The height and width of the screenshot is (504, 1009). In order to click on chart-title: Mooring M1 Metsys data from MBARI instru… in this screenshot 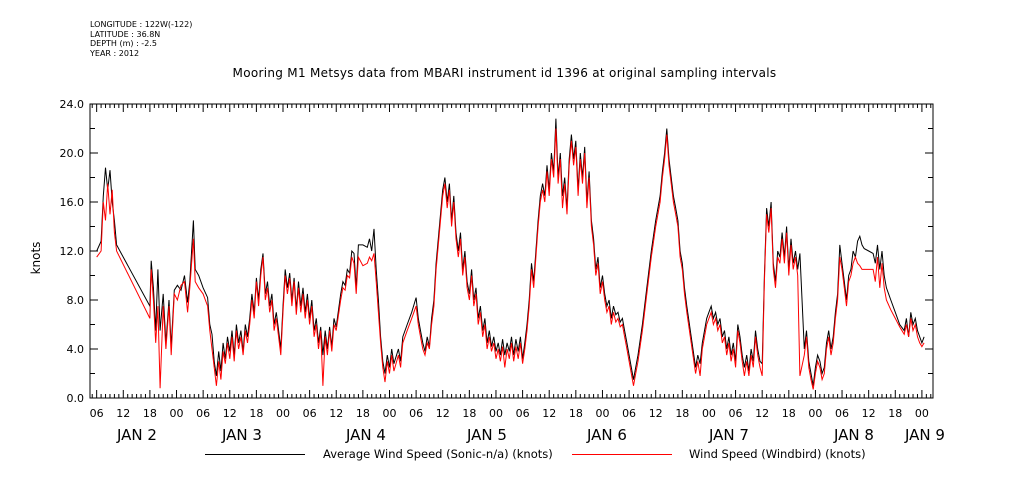, I will do `click(504, 73)`.